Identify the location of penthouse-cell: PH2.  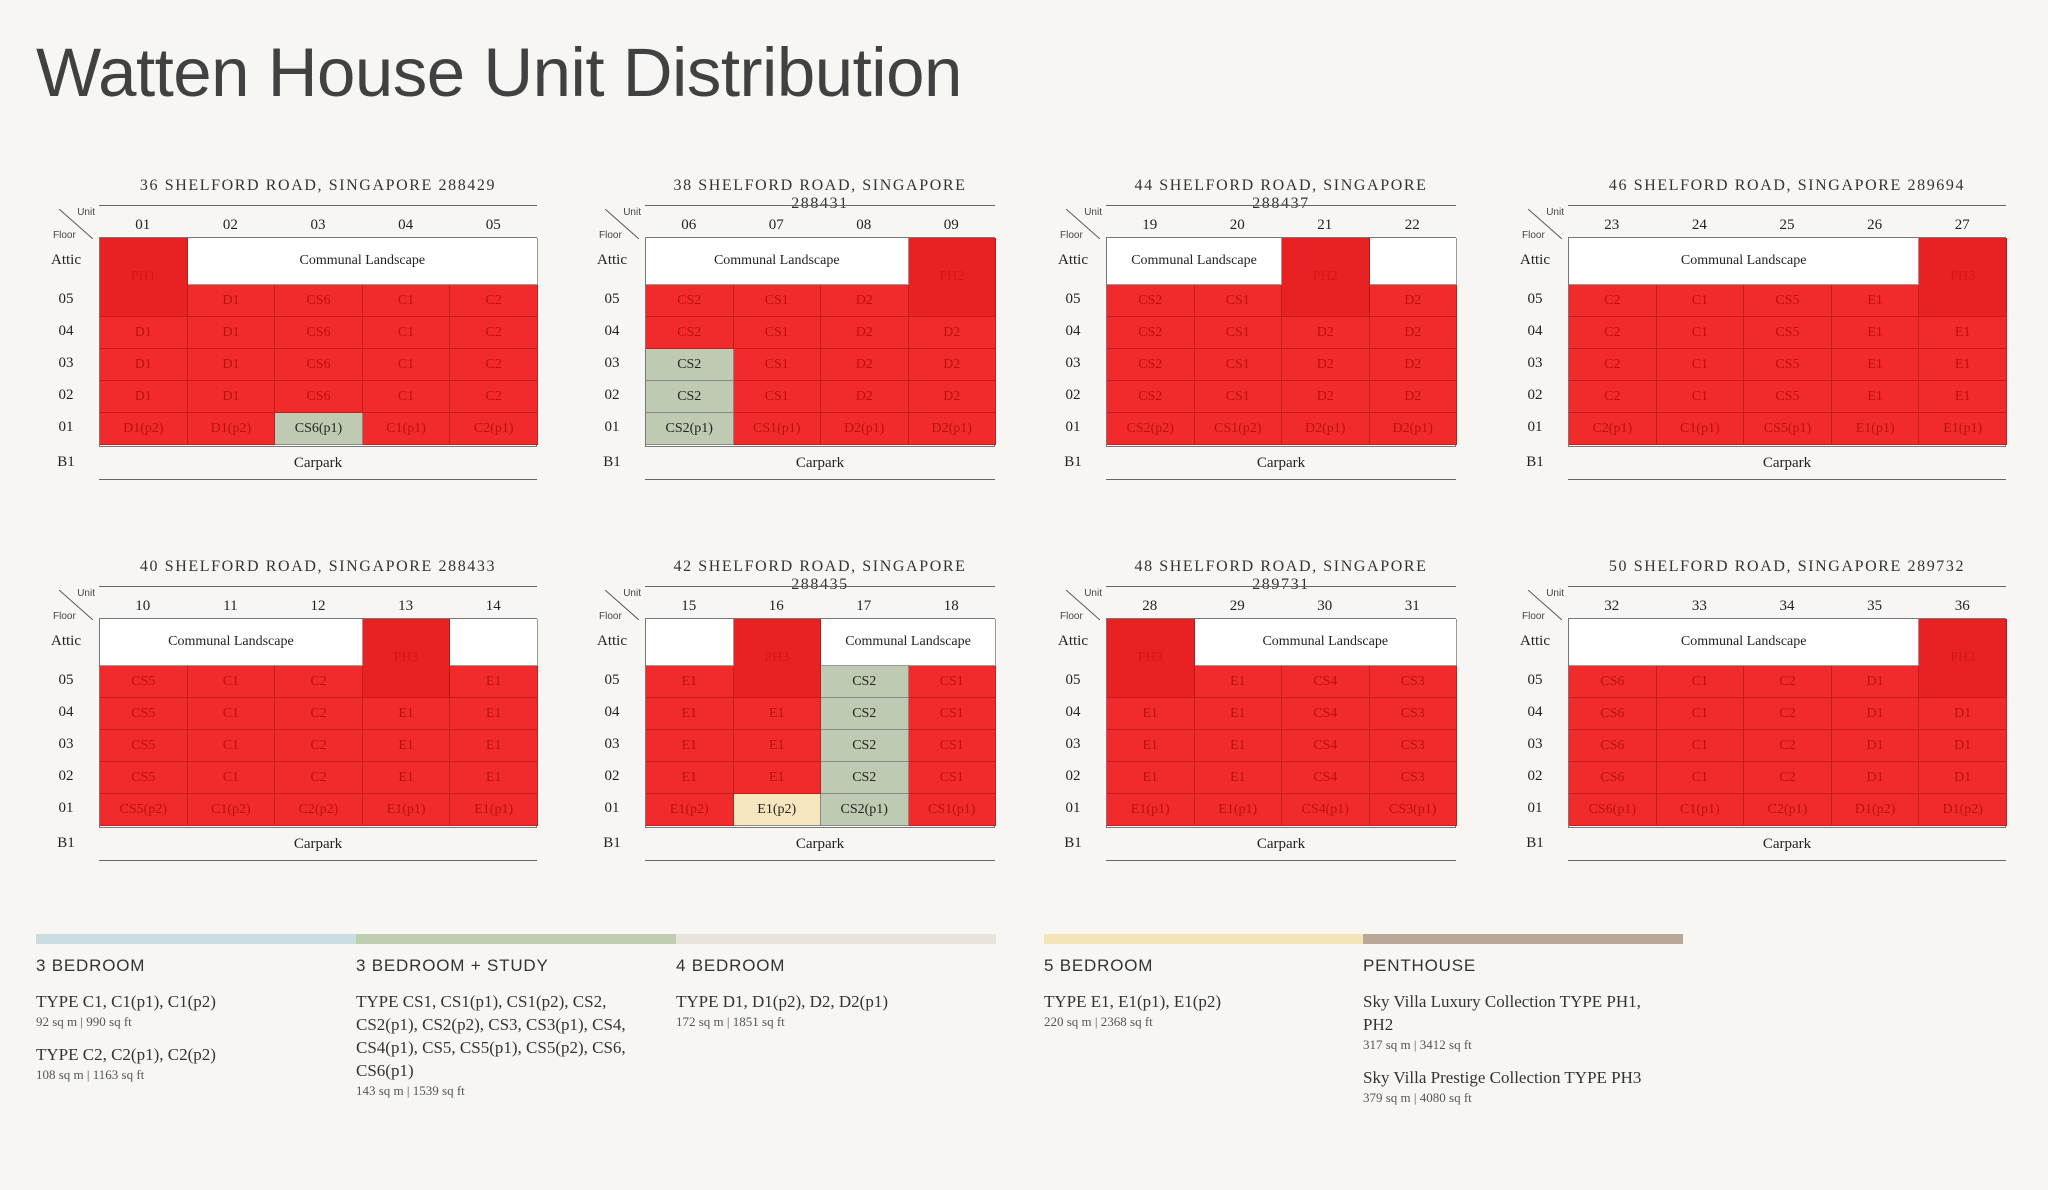
(952, 277).